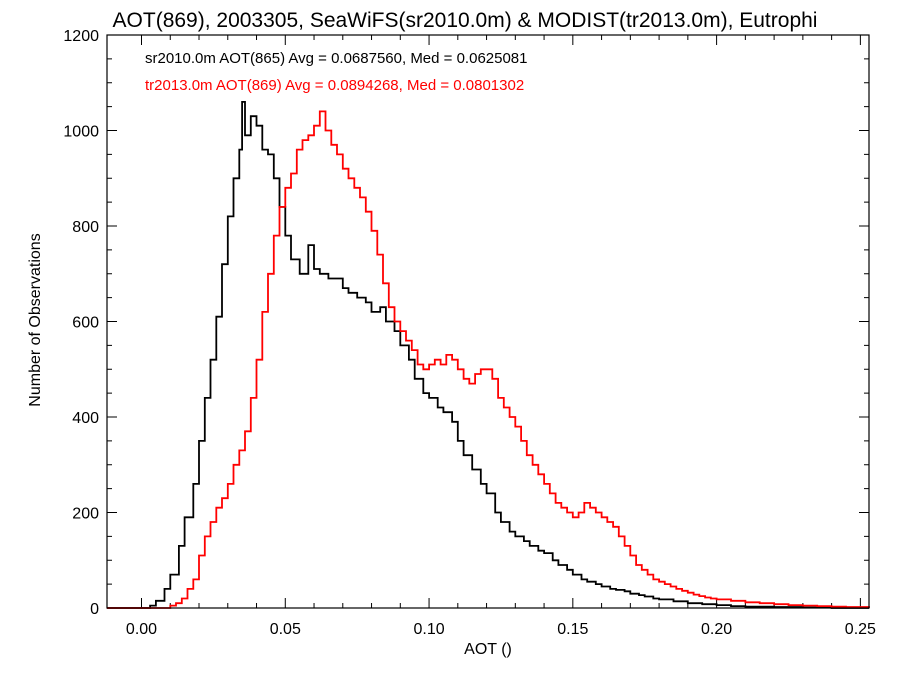 This screenshot has width=900, height=680. What do you see at coordinates (488, 649) in the screenshot?
I see `x-axis-label: AOT ()` at bounding box center [488, 649].